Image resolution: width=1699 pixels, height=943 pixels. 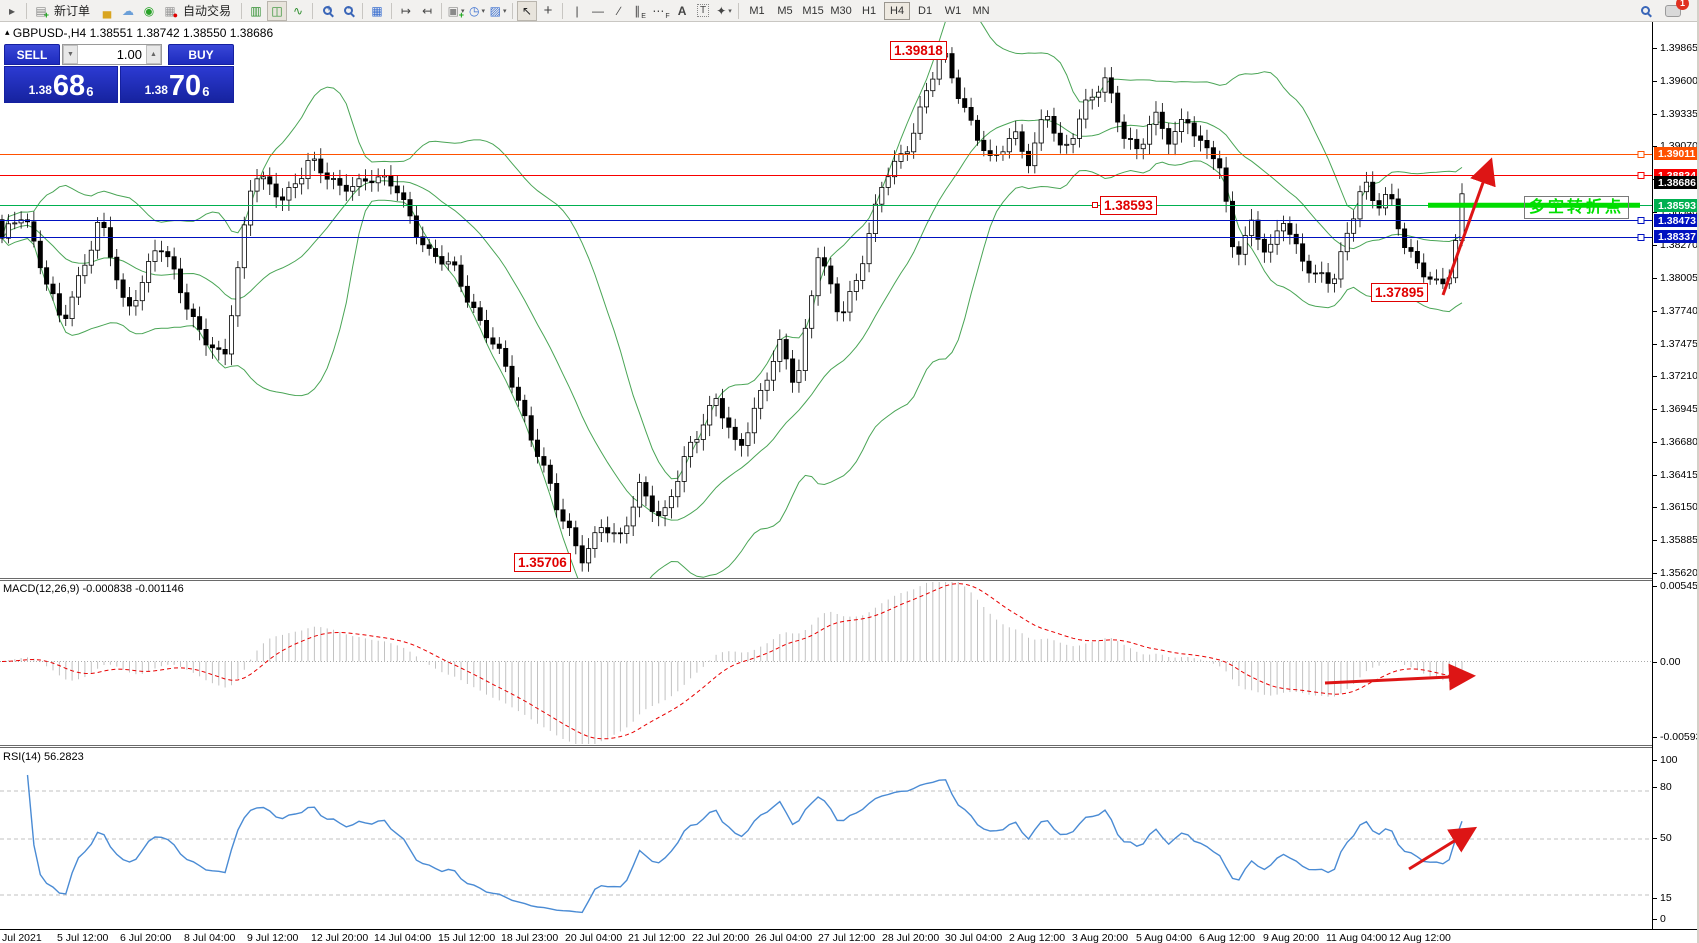 What do you see at coordinates (1037, 937) in the screenshot?
I see `time-axis-label: 2 Aug 12:00` at bounding box center [1037, 937].